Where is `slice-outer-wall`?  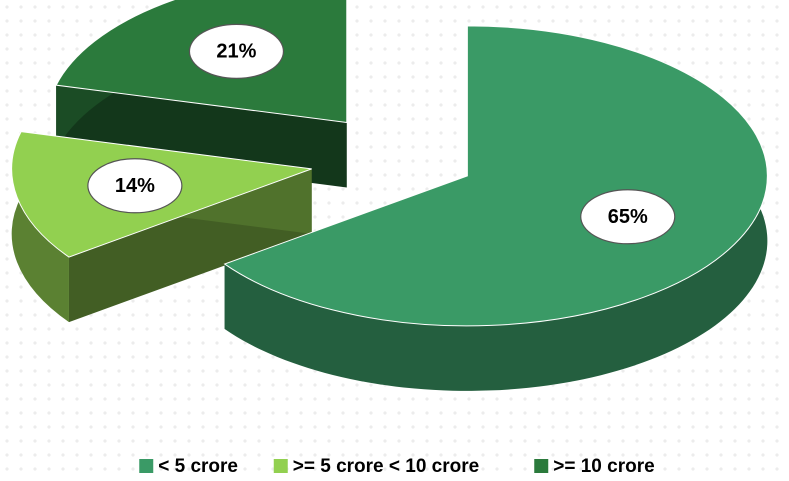
slice-outer-wall is located at coordinates (40, 227).